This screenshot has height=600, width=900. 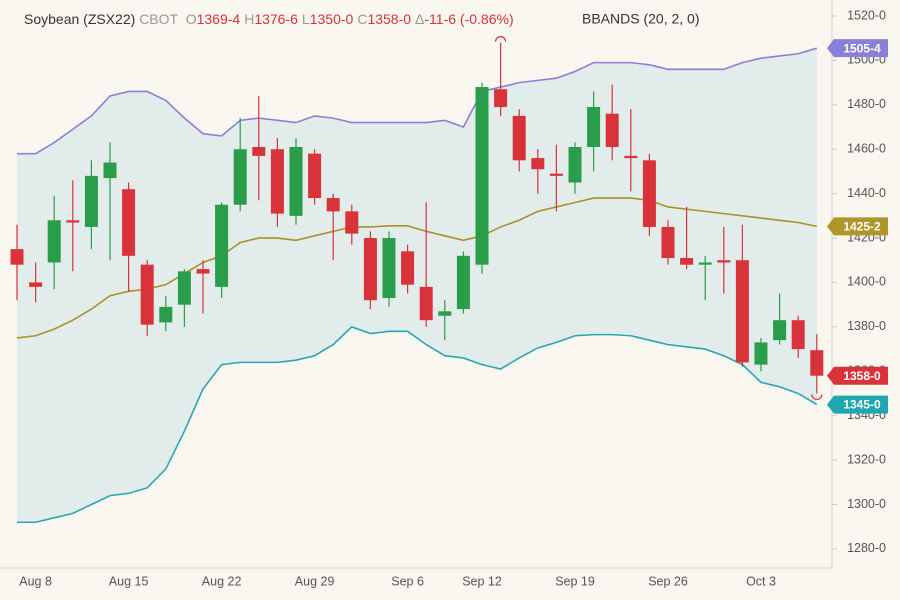 What do you see at coordinates (761, 581) in the screenshot?
I see `x-tick-label: Oct 3` at bounding box center [761, 581].